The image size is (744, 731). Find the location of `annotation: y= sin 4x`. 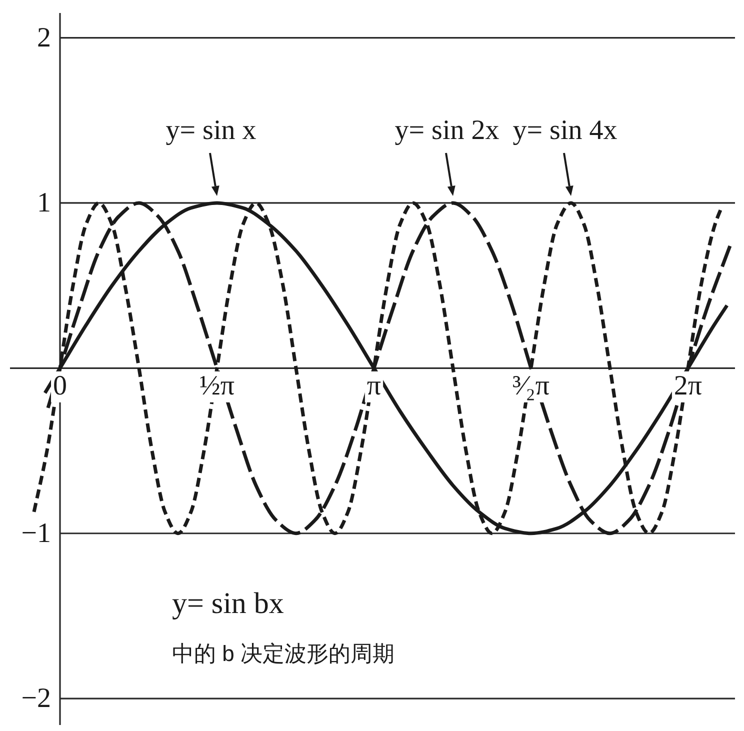

annotation: y= sin 4x is located at coordinates (565, 130).